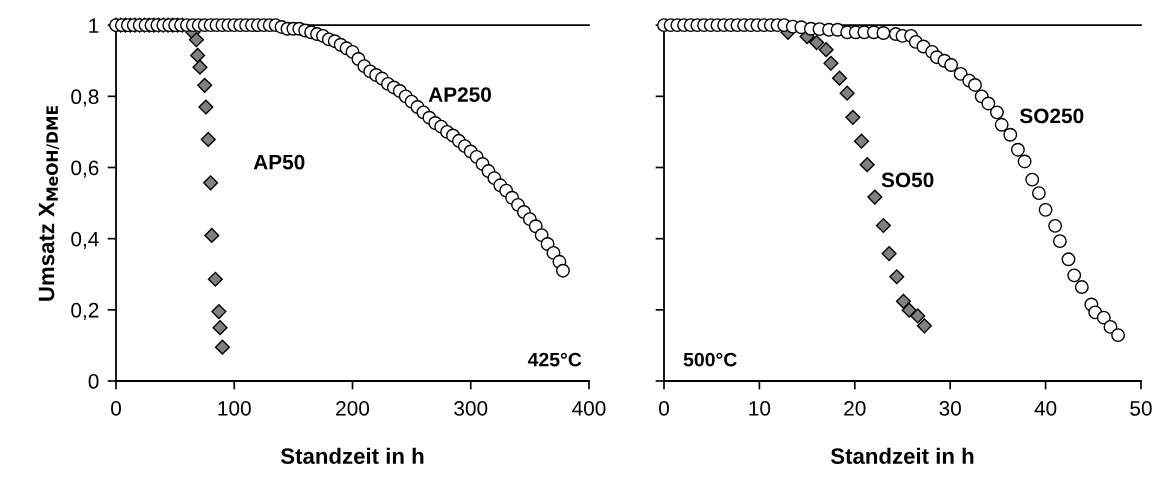 The image size is (1158, 484). What do you see at coordinates (85, 169) in the screenshot?
I see `y-tick-label: 0,6` at bounding box center [85, 169].